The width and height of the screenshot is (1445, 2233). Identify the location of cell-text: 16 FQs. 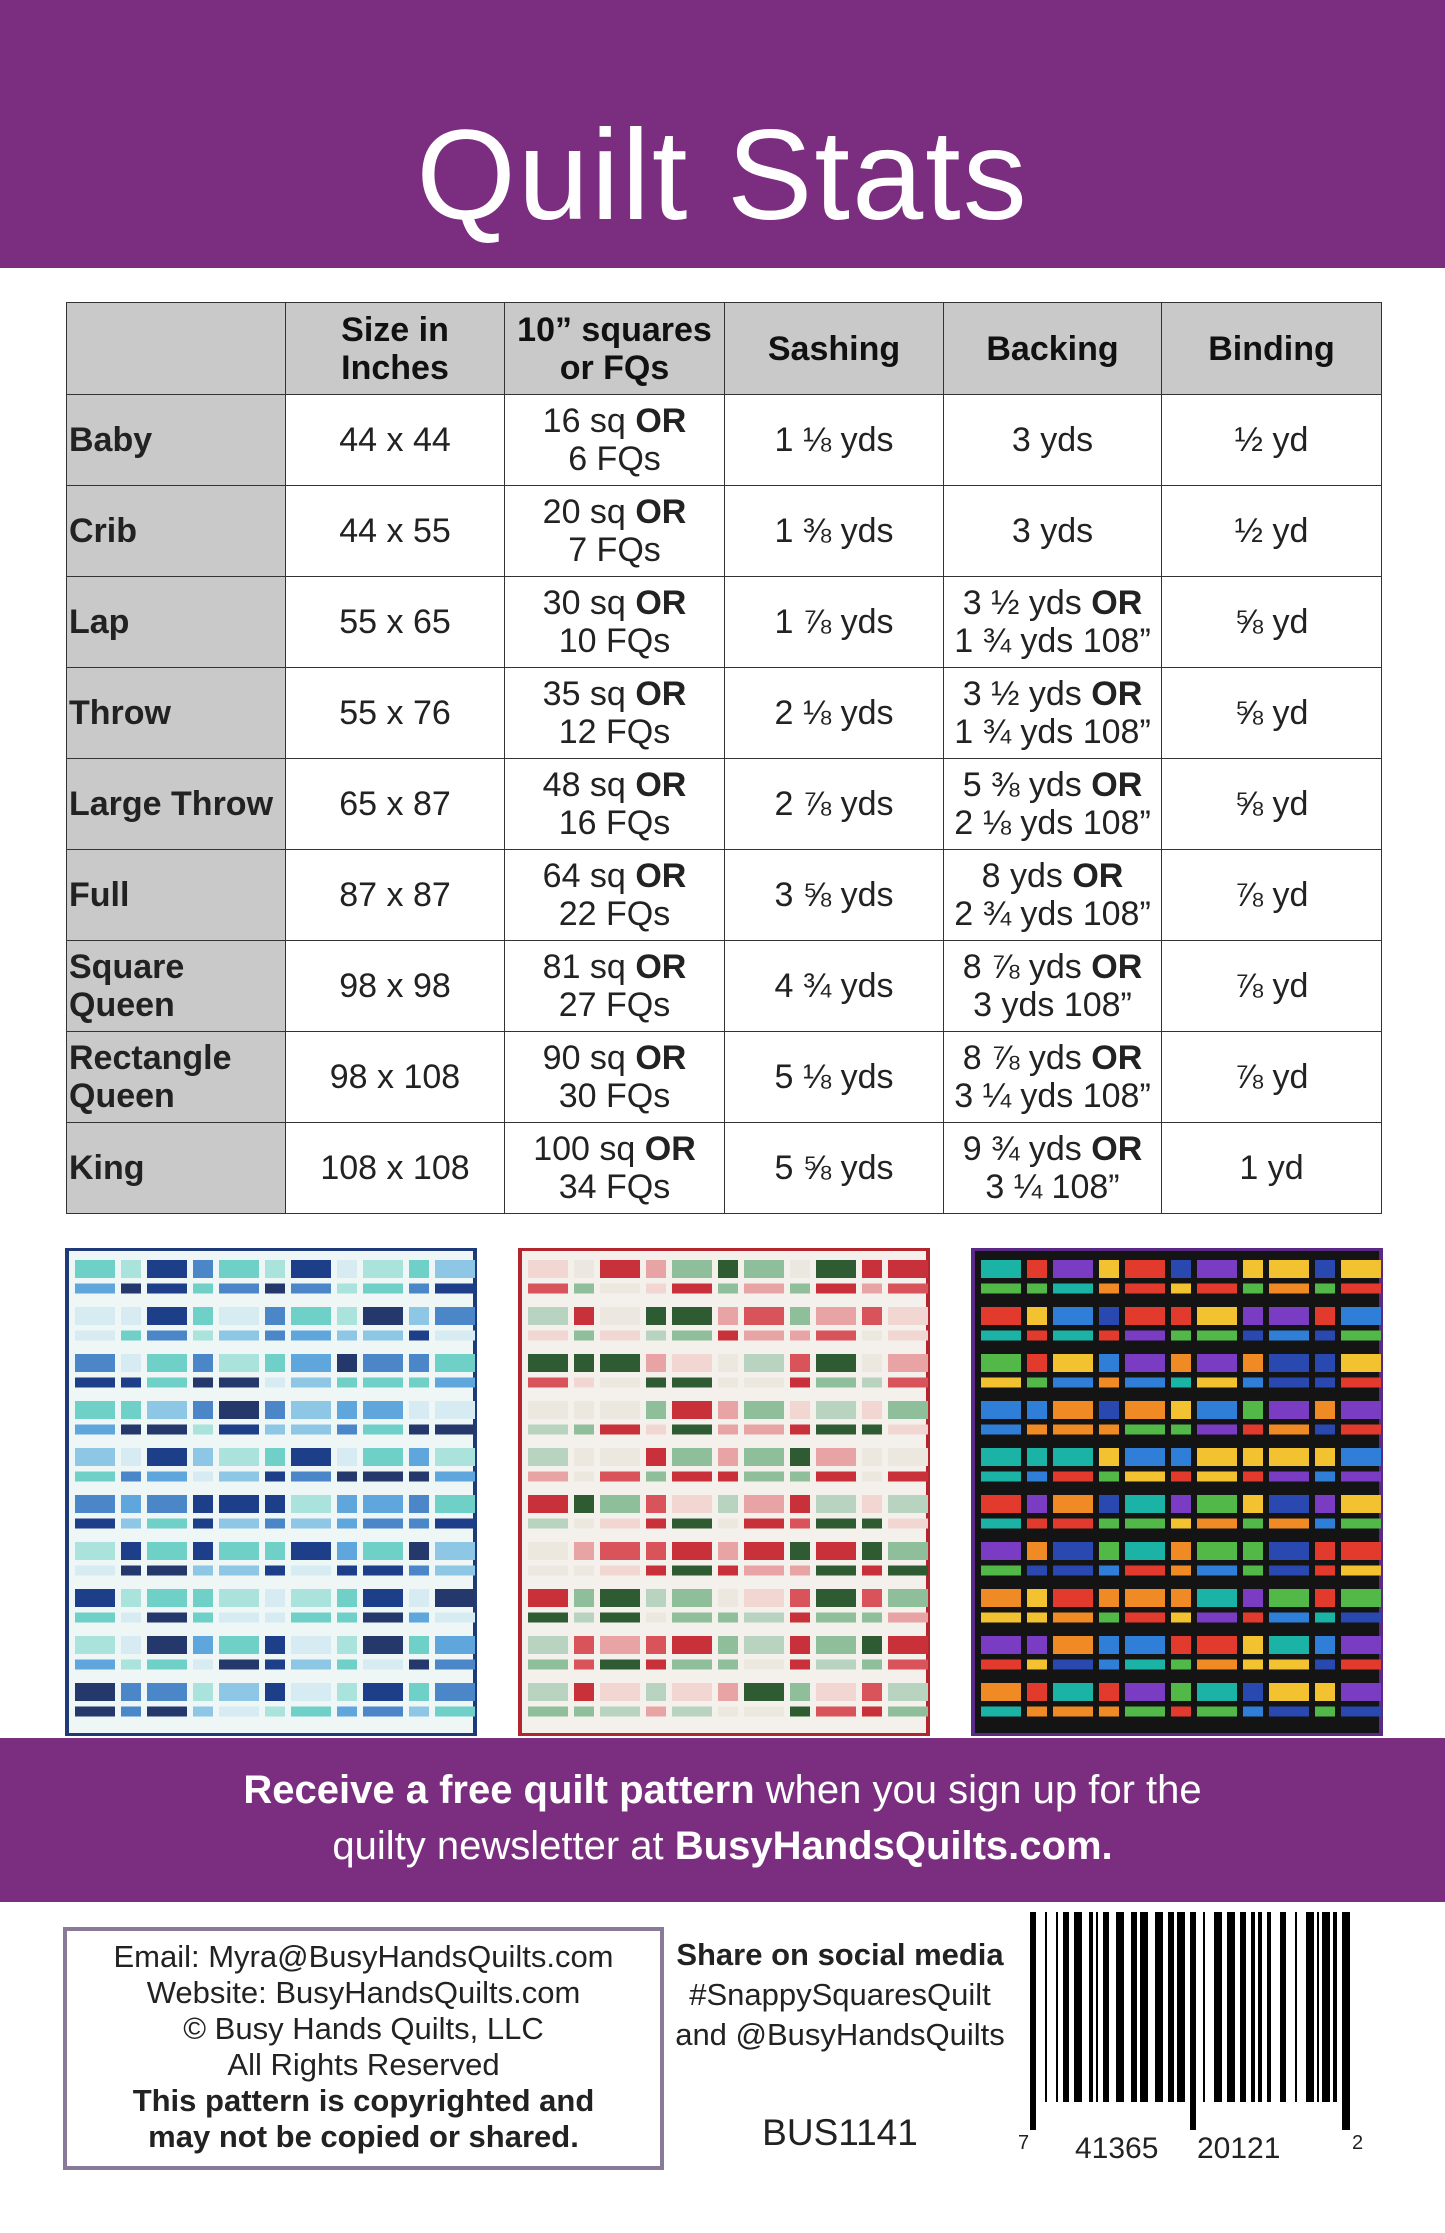
(614, 823).